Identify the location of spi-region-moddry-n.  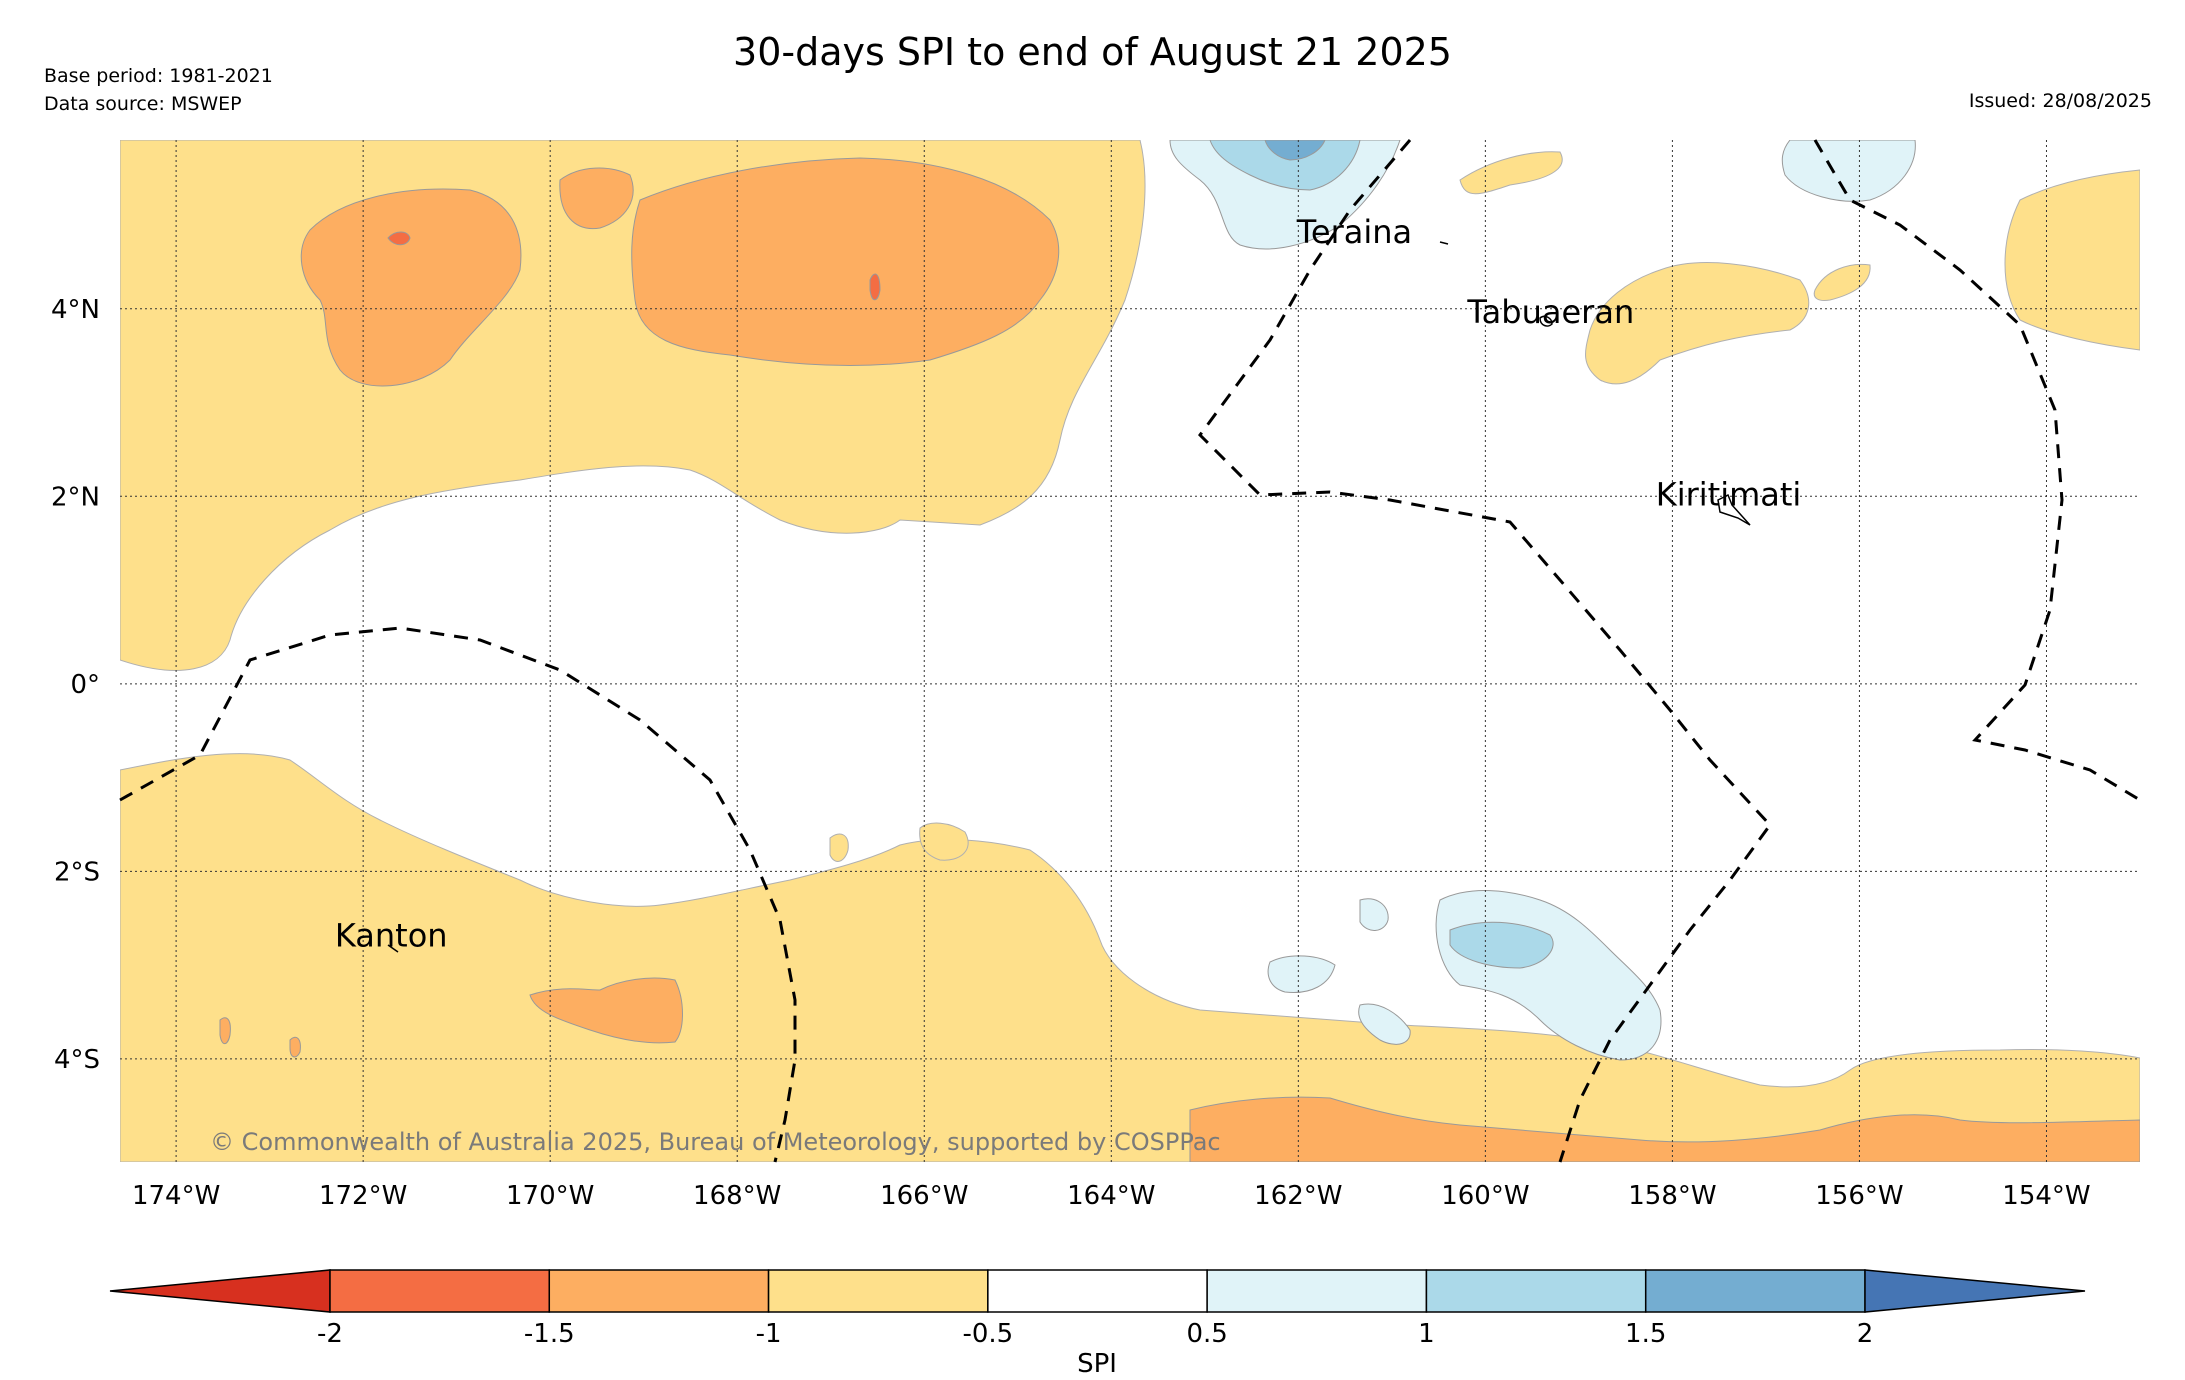
(845, 261).